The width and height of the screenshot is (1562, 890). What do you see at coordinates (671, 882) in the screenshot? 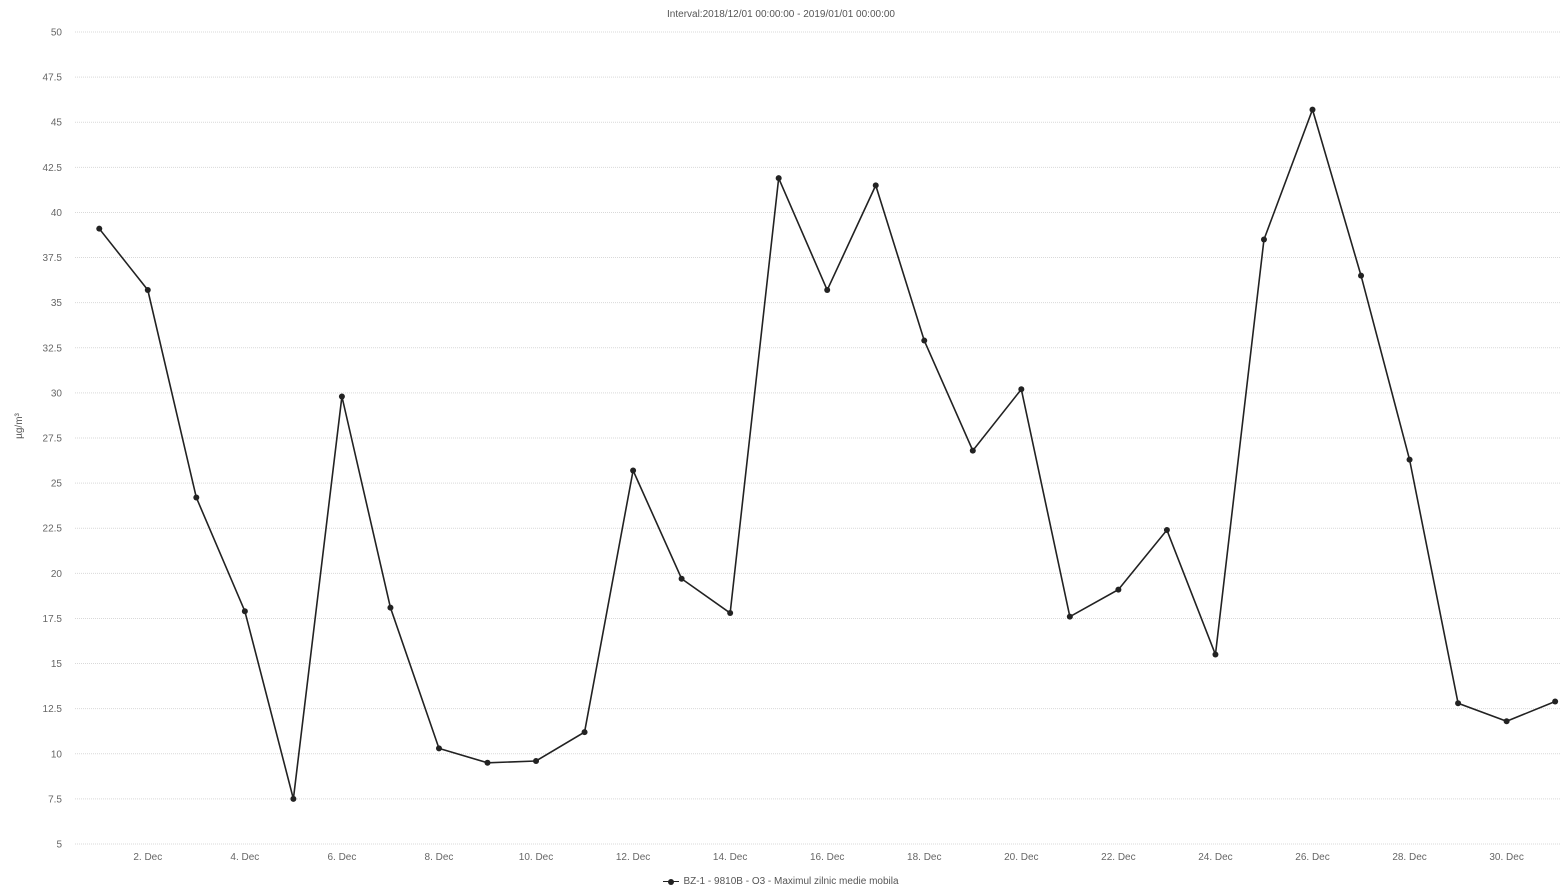
I see `legend-marker-icon` at bounding box center [671, 882].